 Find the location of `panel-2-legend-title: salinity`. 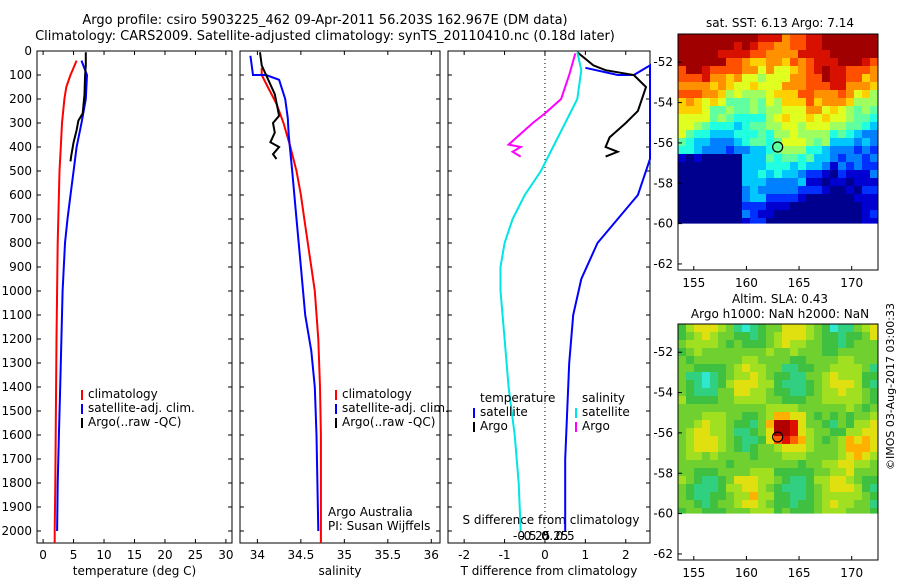

panel-2-legend-title: salinity is located at coordinates (603, 398).